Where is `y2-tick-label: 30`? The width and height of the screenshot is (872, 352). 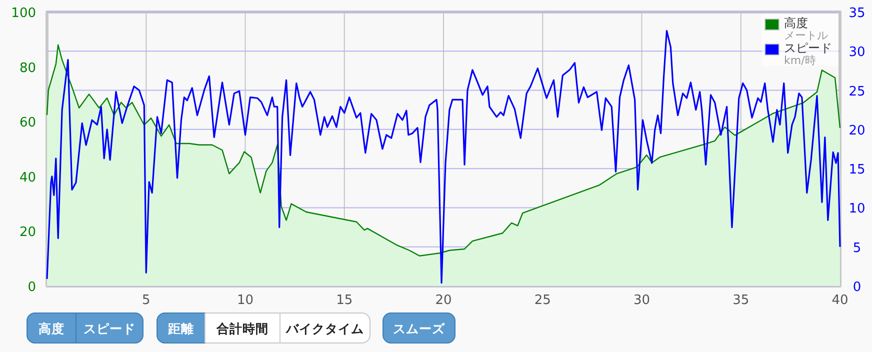 y2-tick-label: 30 is located at coordinates (857, 52).